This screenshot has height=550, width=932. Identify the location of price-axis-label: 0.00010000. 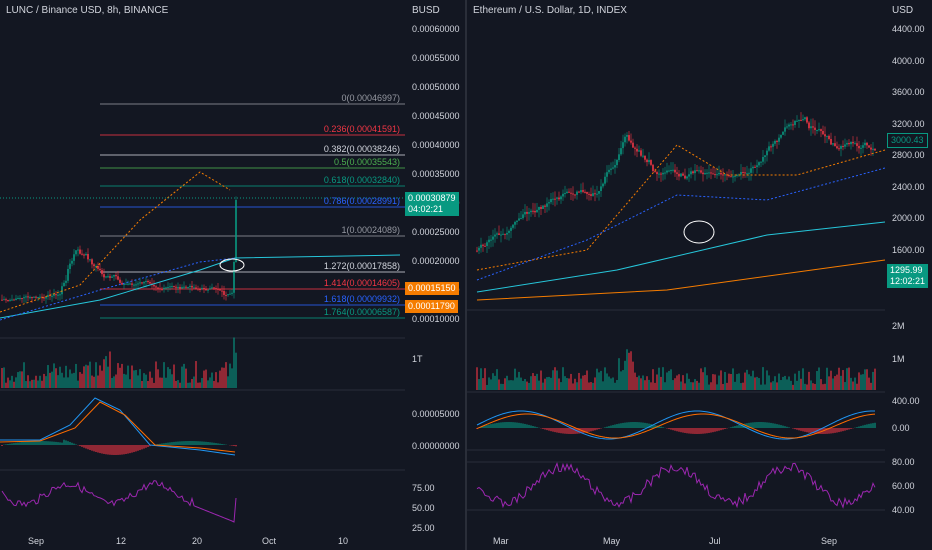
(436, 319).